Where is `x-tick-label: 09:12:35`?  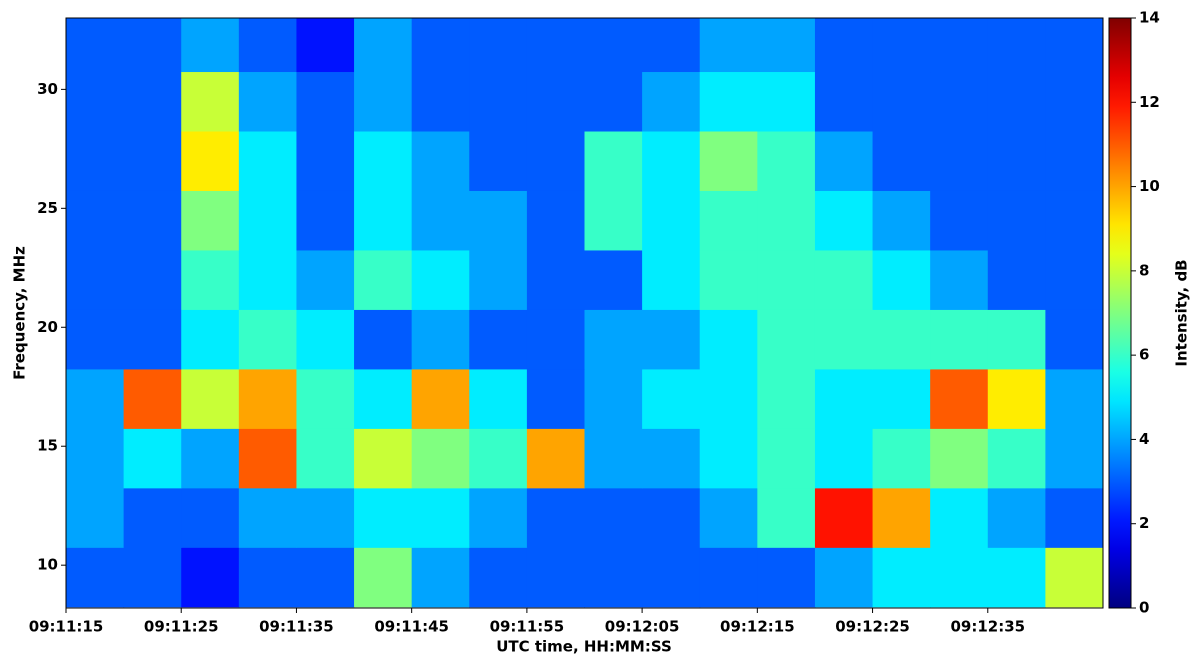
x-tick-label: 09:12:35 is located at coordinates (987, 627).